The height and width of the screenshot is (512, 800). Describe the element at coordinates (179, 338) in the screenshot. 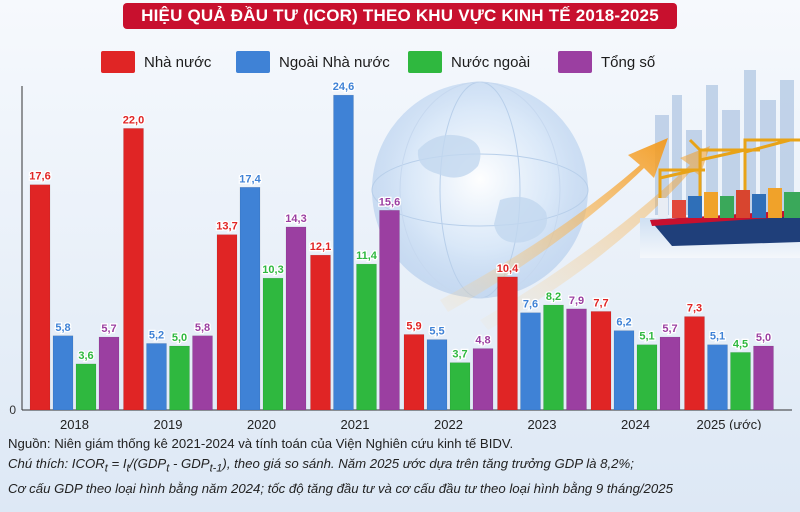

I see `data-label-1-2: 5,0` at that location.